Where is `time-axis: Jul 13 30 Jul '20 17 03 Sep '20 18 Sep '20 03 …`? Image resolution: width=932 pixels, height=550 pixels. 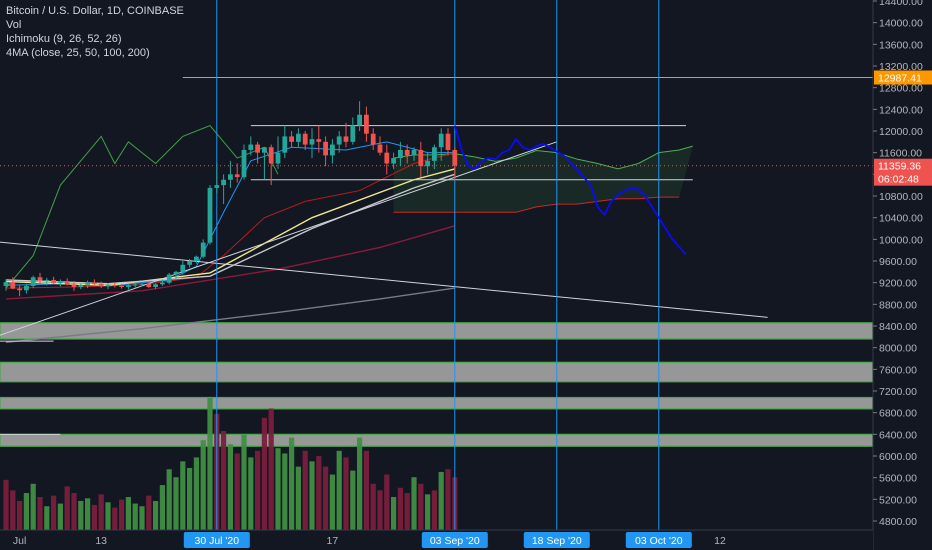
time-axis: Jul 13 30 Jul '20 17 03 Sep '20 18 Sep '20 03 … is located at coordinates (436, 539).